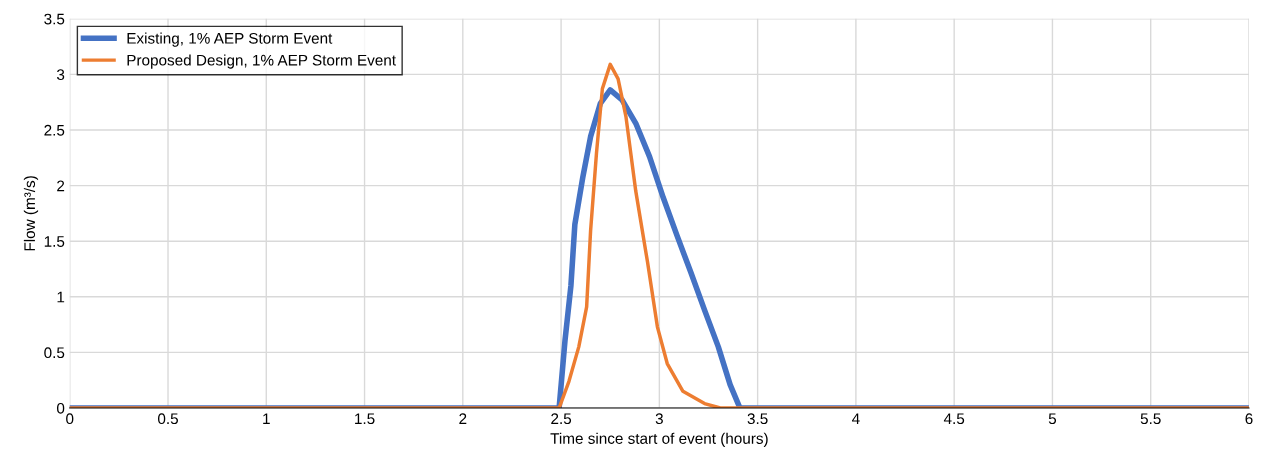 The width and height of the screenshot is (1268, 469). Describe the element at coordinates (266, 418) in the screenshot. I see `x-tick-label: 1` at that location.